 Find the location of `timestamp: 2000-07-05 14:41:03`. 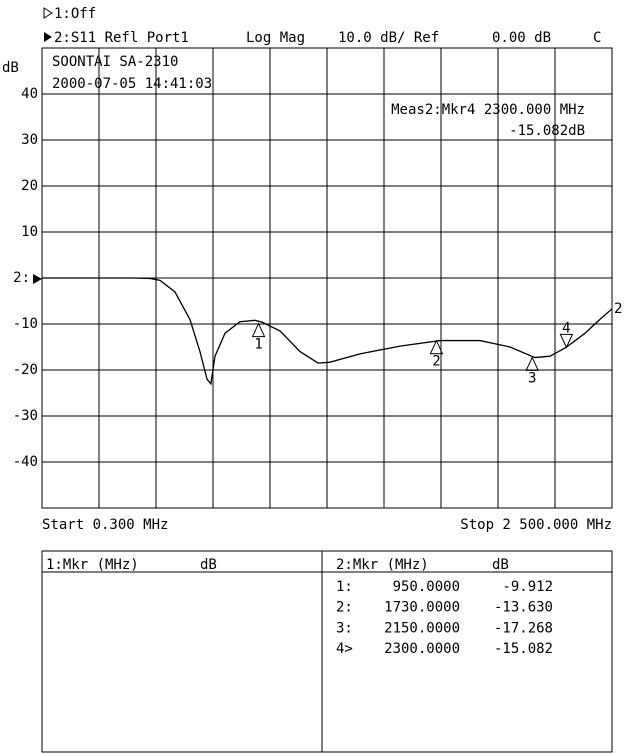

timestamp: 2000-07-05 14:41:03 is located at coordinates (132, 84).